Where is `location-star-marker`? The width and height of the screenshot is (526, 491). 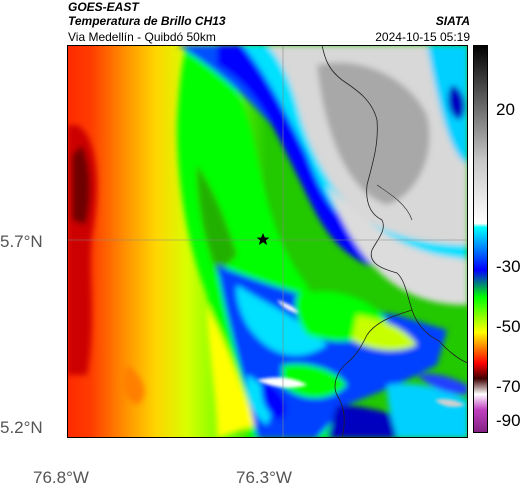
location-star-marker is located at coordinates (263, 239).